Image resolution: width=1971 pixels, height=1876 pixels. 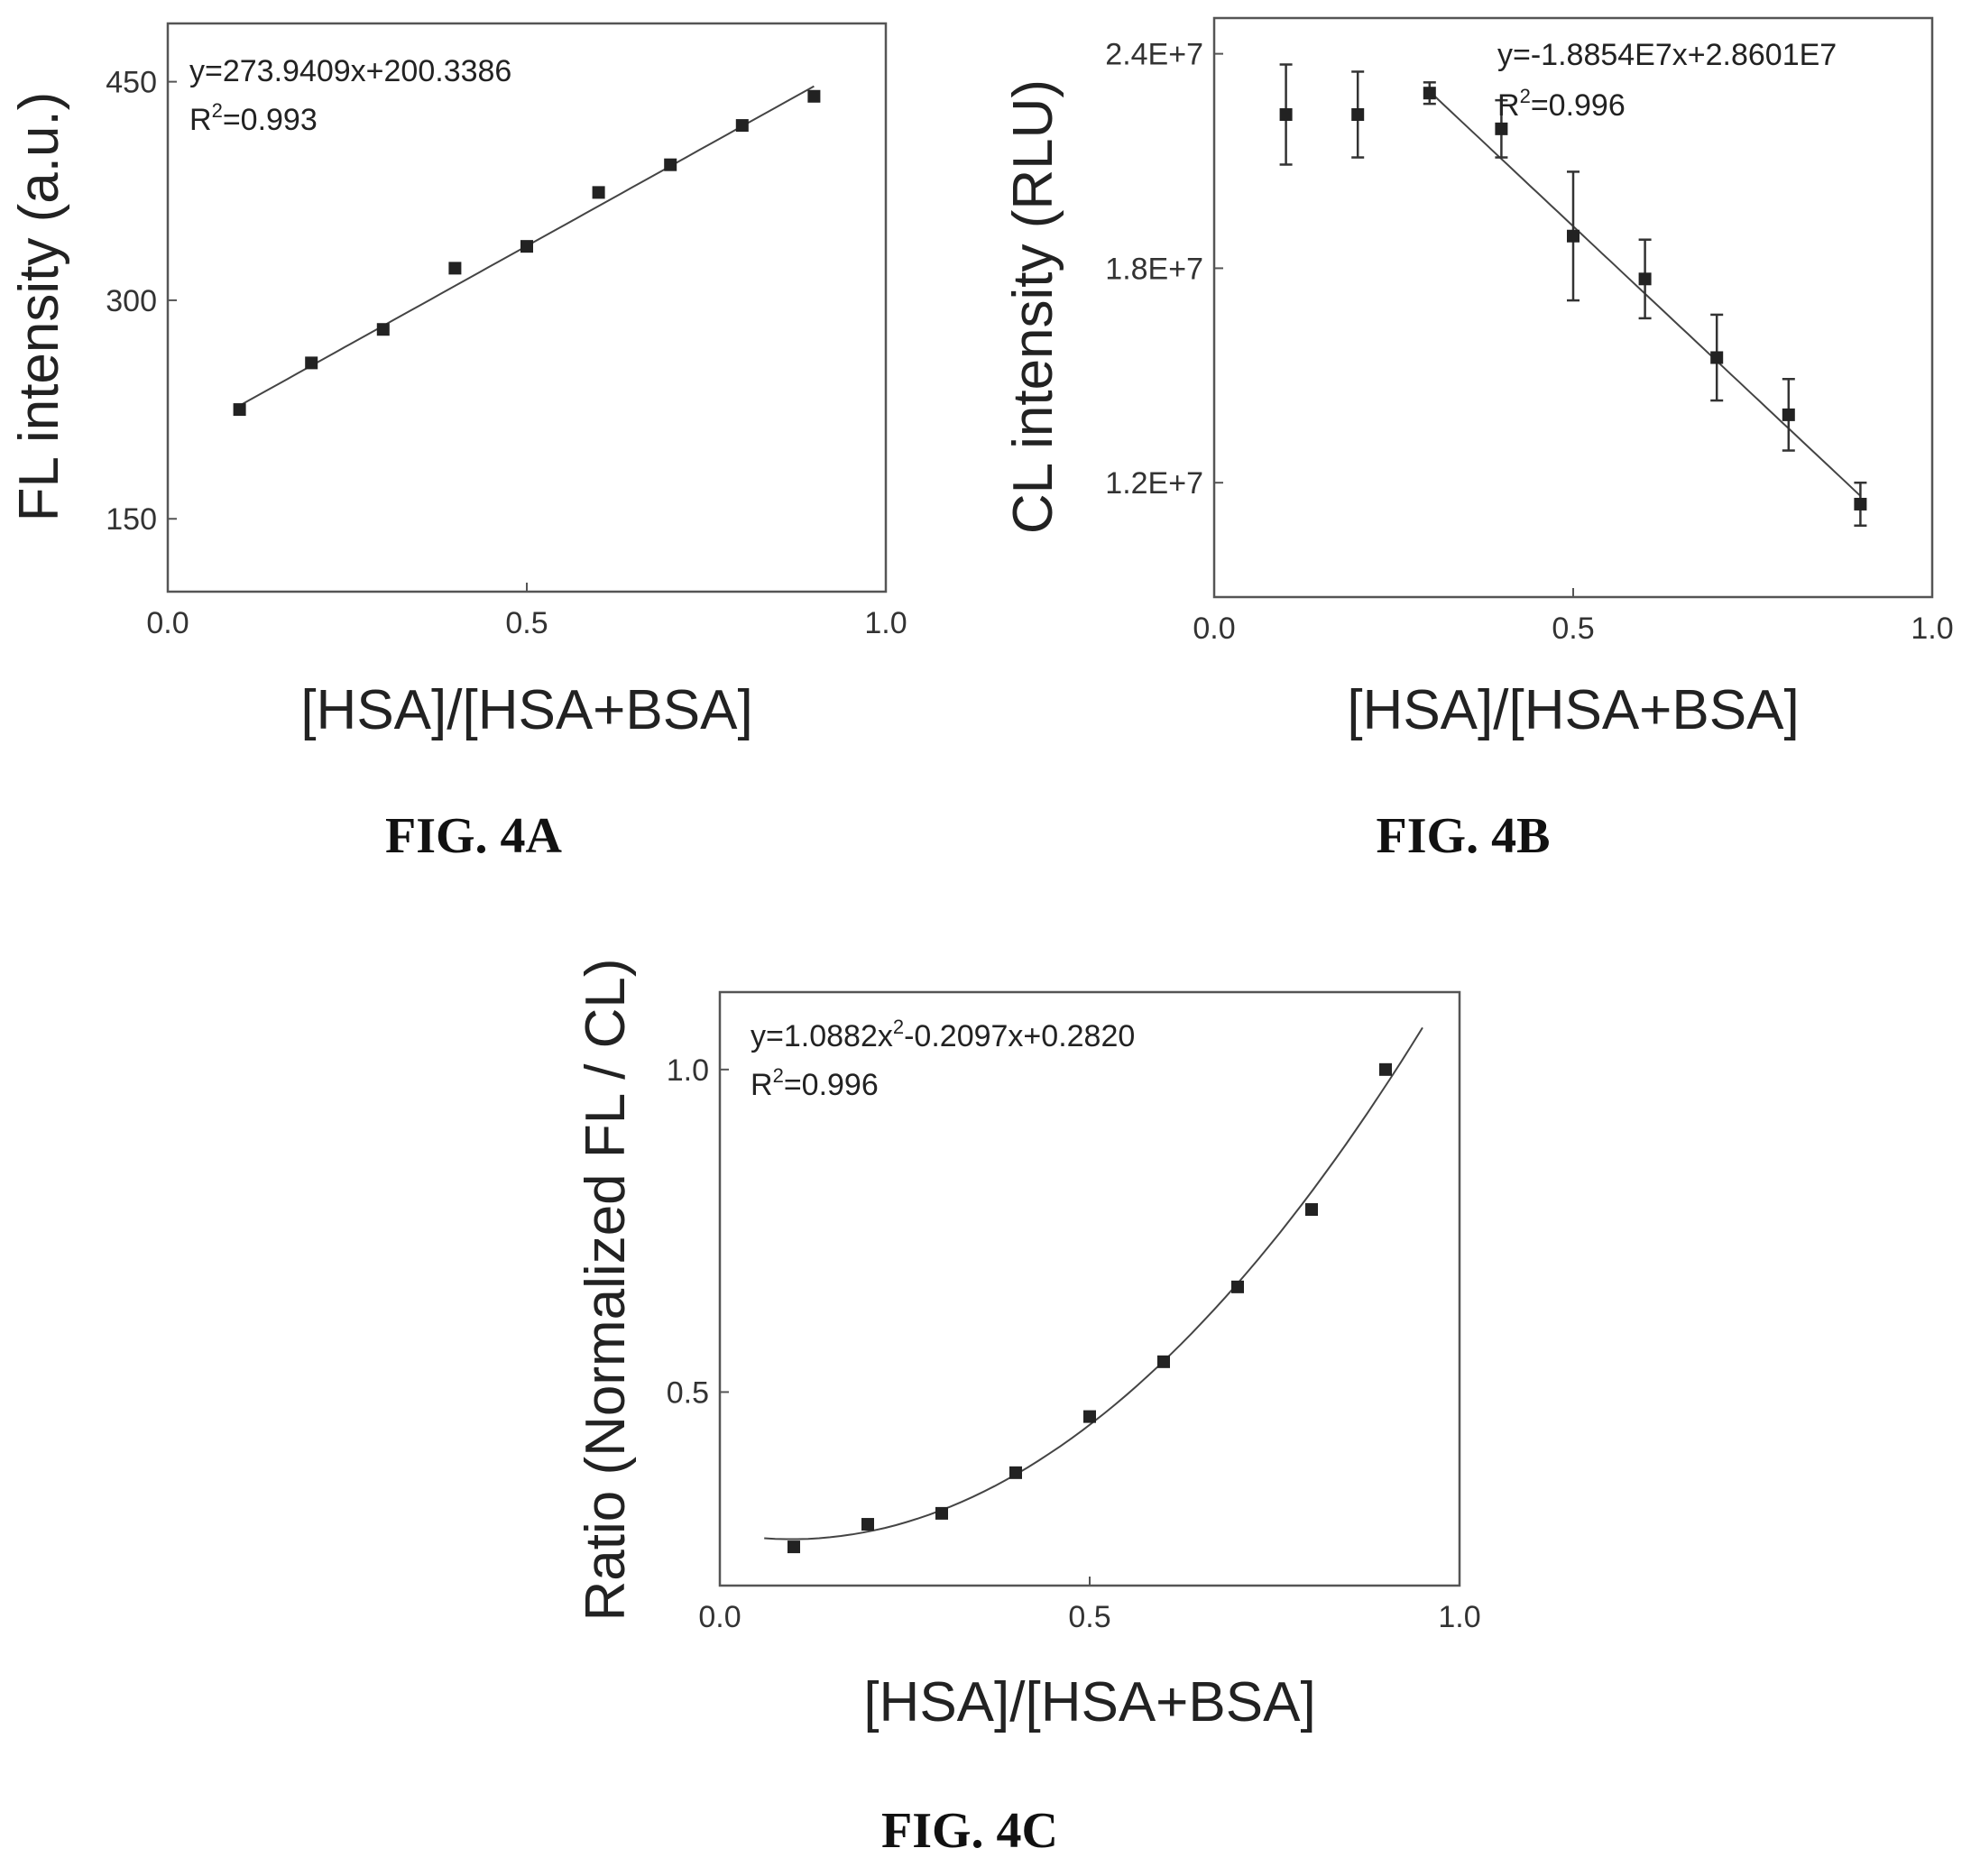 I want to click on y-tick-label: 1.0, so click(x=688, y=1070).